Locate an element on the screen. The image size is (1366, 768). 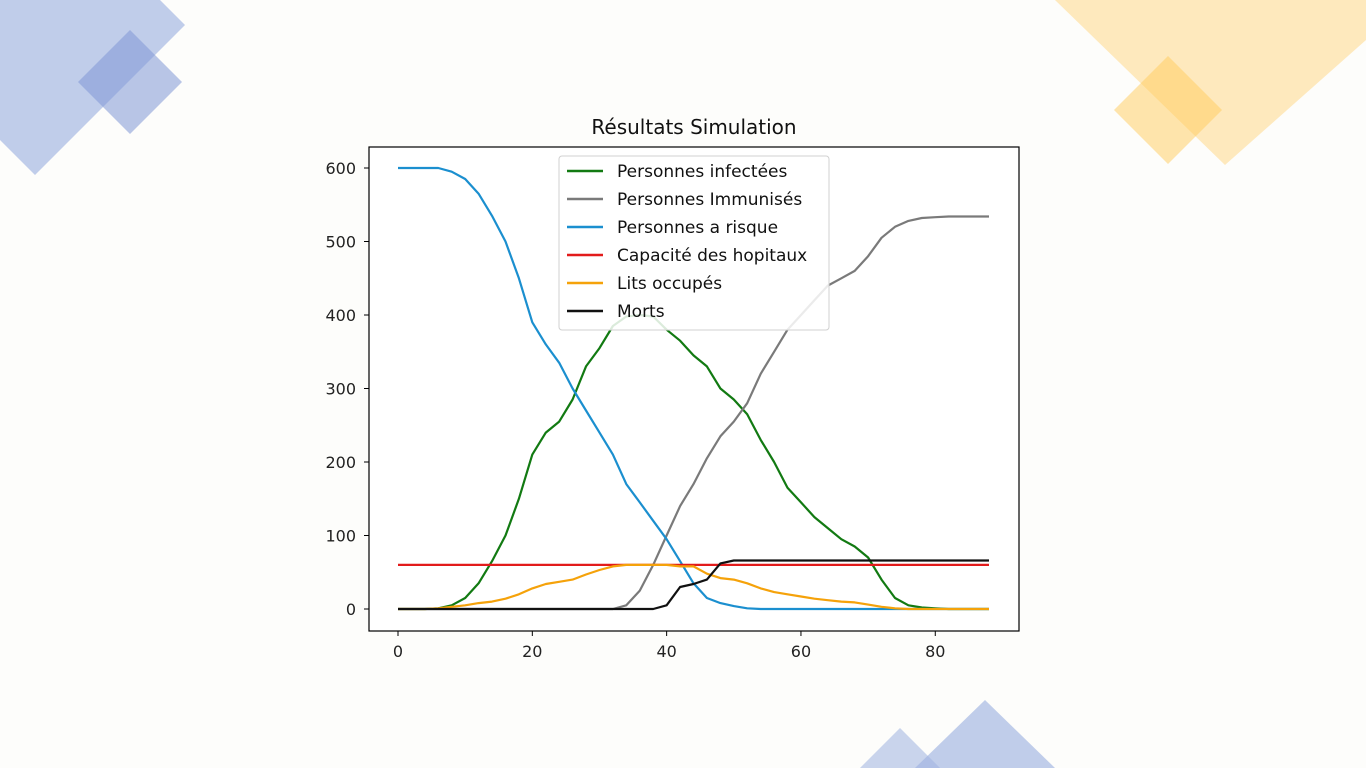
y-tick-label: 300 is located at coordinates (340, 389).